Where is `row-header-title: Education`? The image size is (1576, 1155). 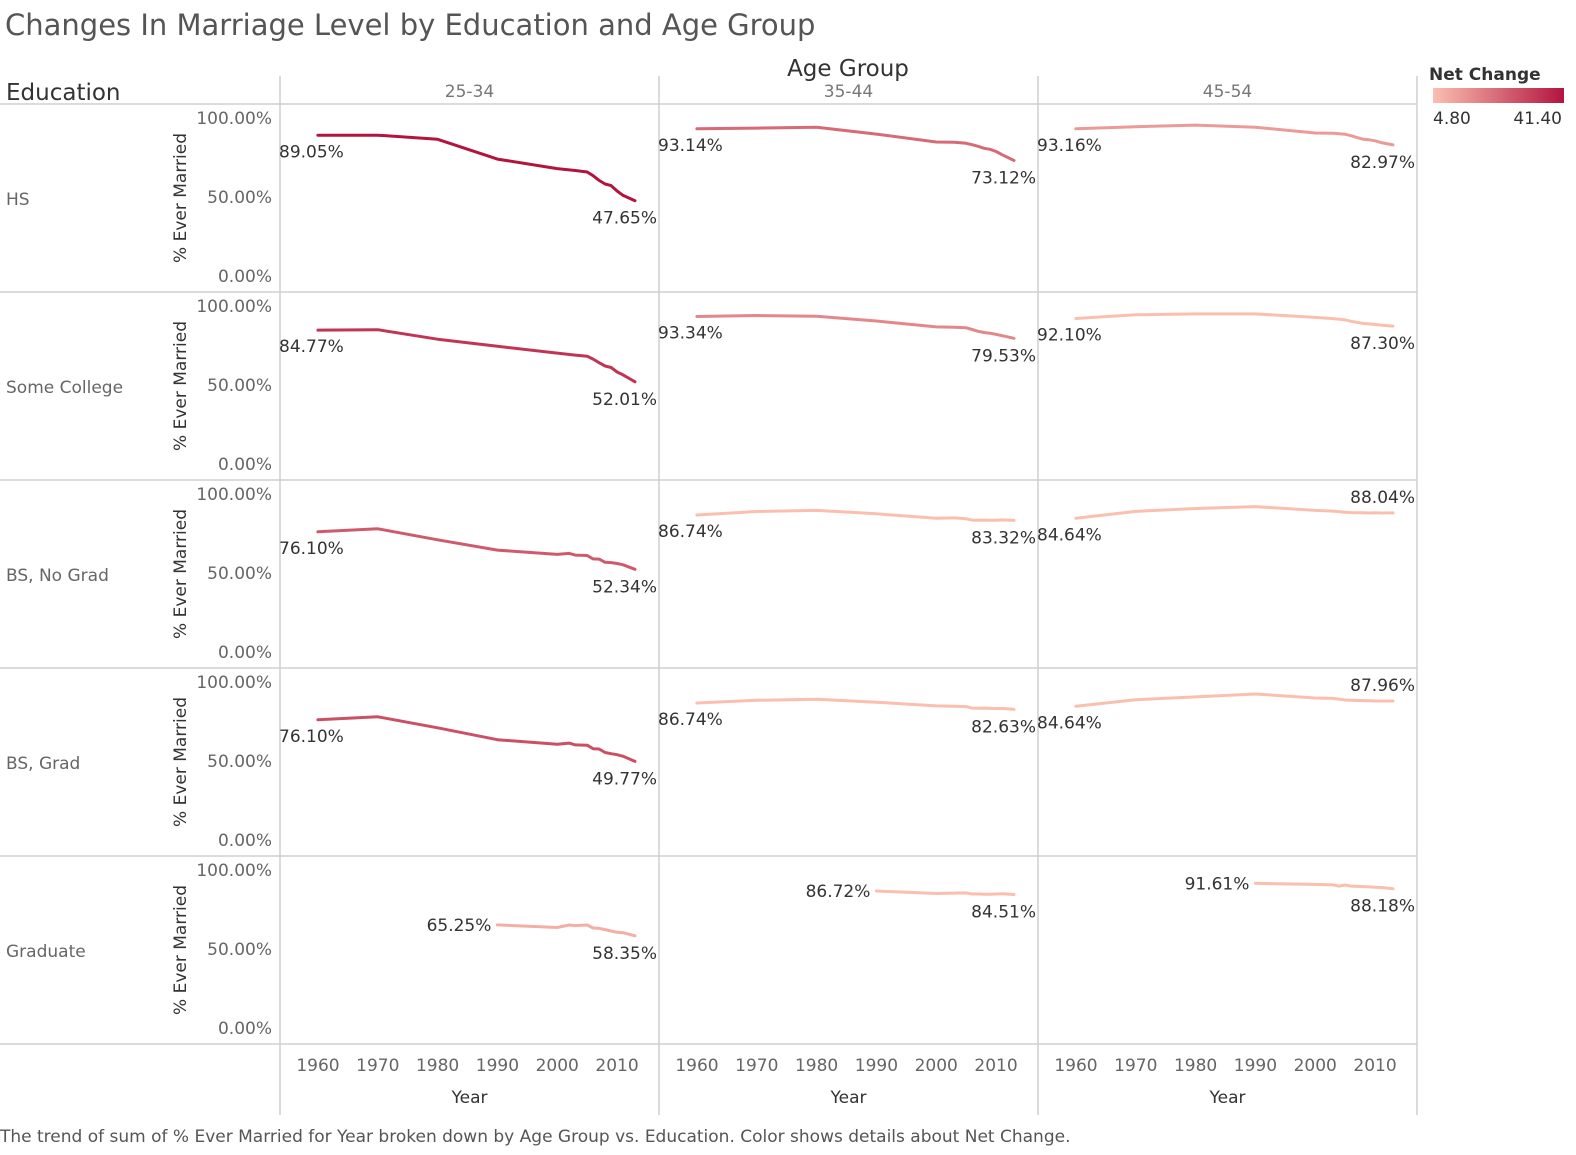 row-header-title: Education is located at coordinates (63, 93).